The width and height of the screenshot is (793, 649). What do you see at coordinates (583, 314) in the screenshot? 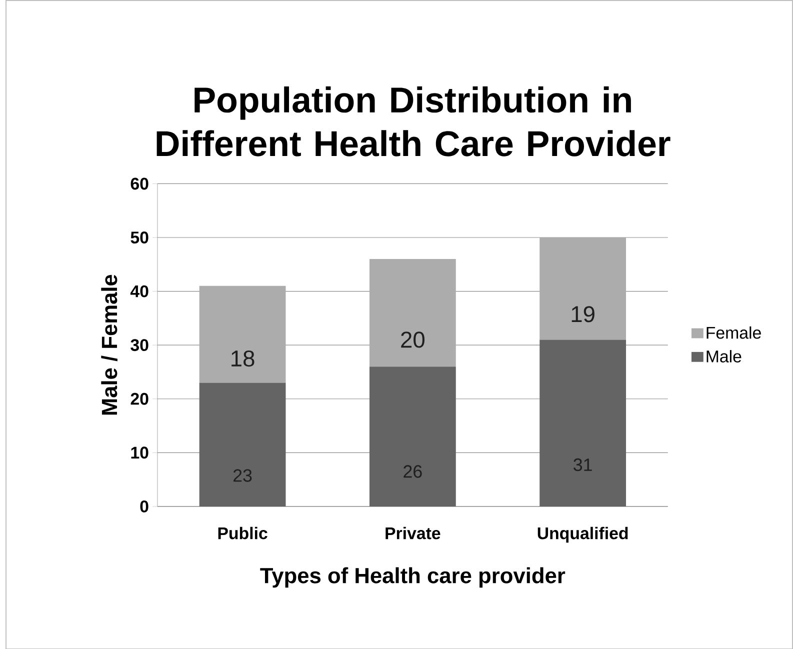
I see `data-label: 19` at bounding box center [583, 314].